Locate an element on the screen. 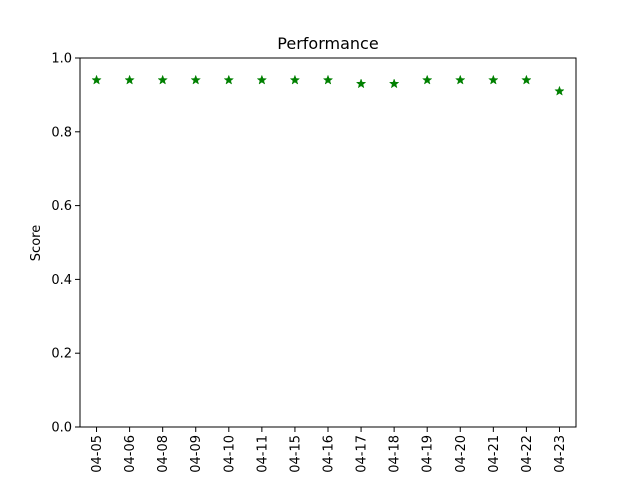 This screenshot has height=480, width=640. y-tick-label: 0.6 is located at coordinates (61, 206).